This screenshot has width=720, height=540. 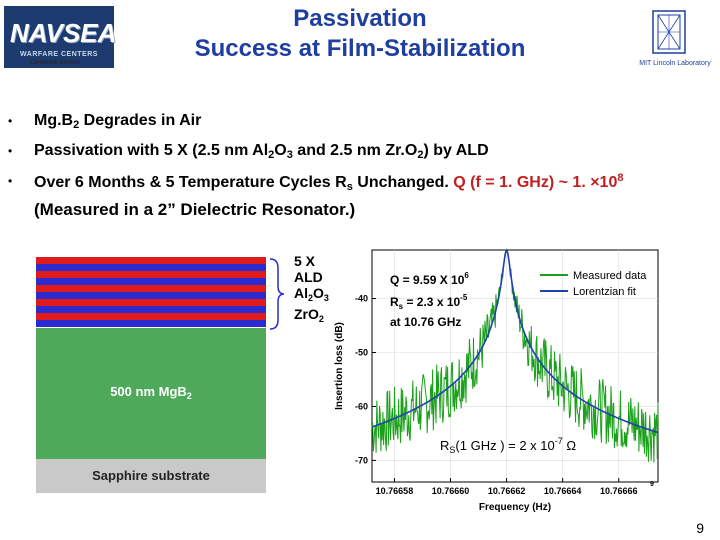 I want to click on stack-label-line: ALD, so click(x=308, y=277).